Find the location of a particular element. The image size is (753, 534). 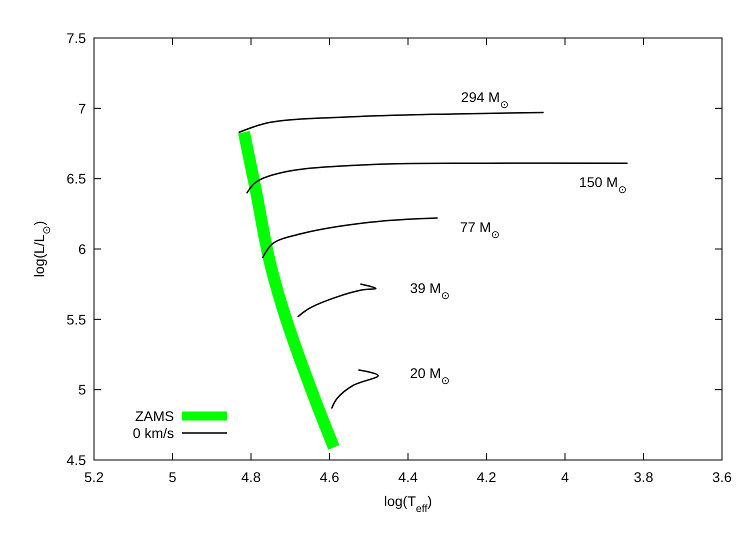

x-axis-title: log(T$_{eff}$) is located at coordinates (408, 504).